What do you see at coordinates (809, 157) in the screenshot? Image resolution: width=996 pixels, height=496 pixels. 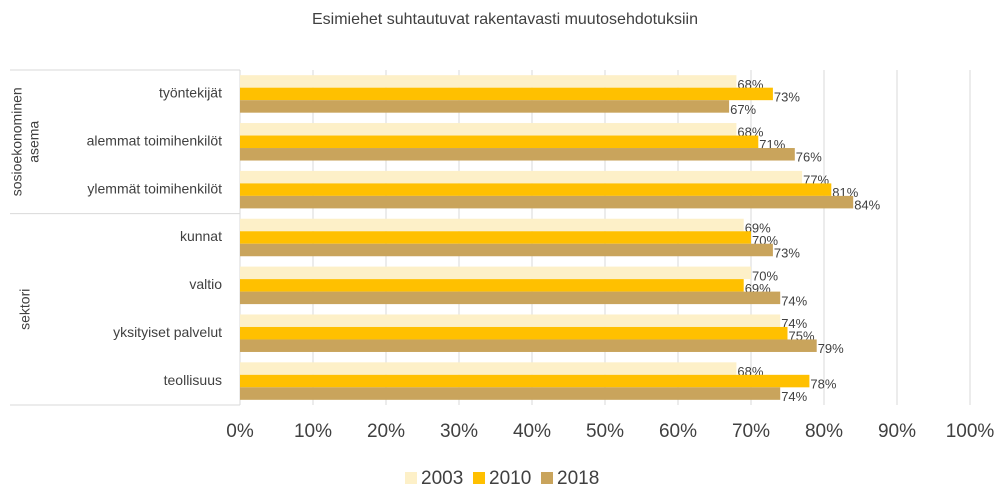 I see `value-label: 76%` at bounding box center [809, 157].